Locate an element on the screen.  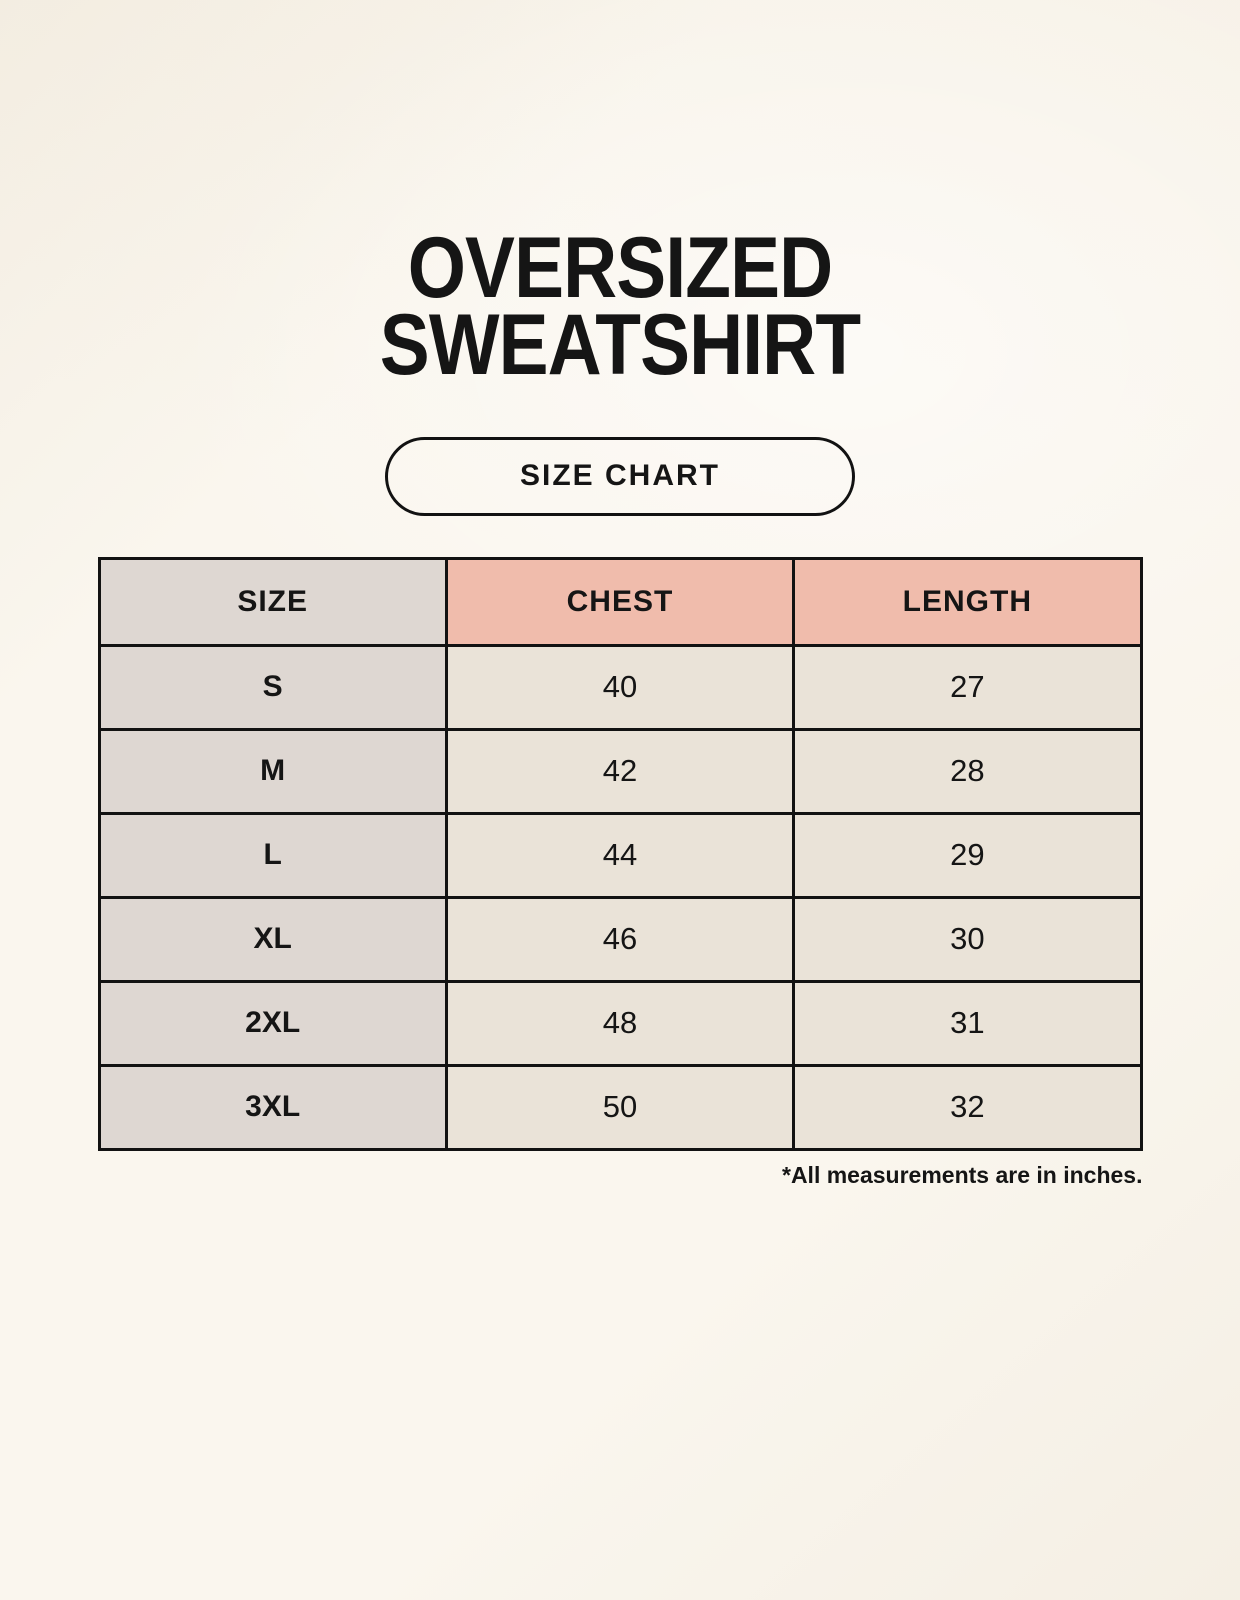
chest-cell: 44 is located at coordinates (620, 855).